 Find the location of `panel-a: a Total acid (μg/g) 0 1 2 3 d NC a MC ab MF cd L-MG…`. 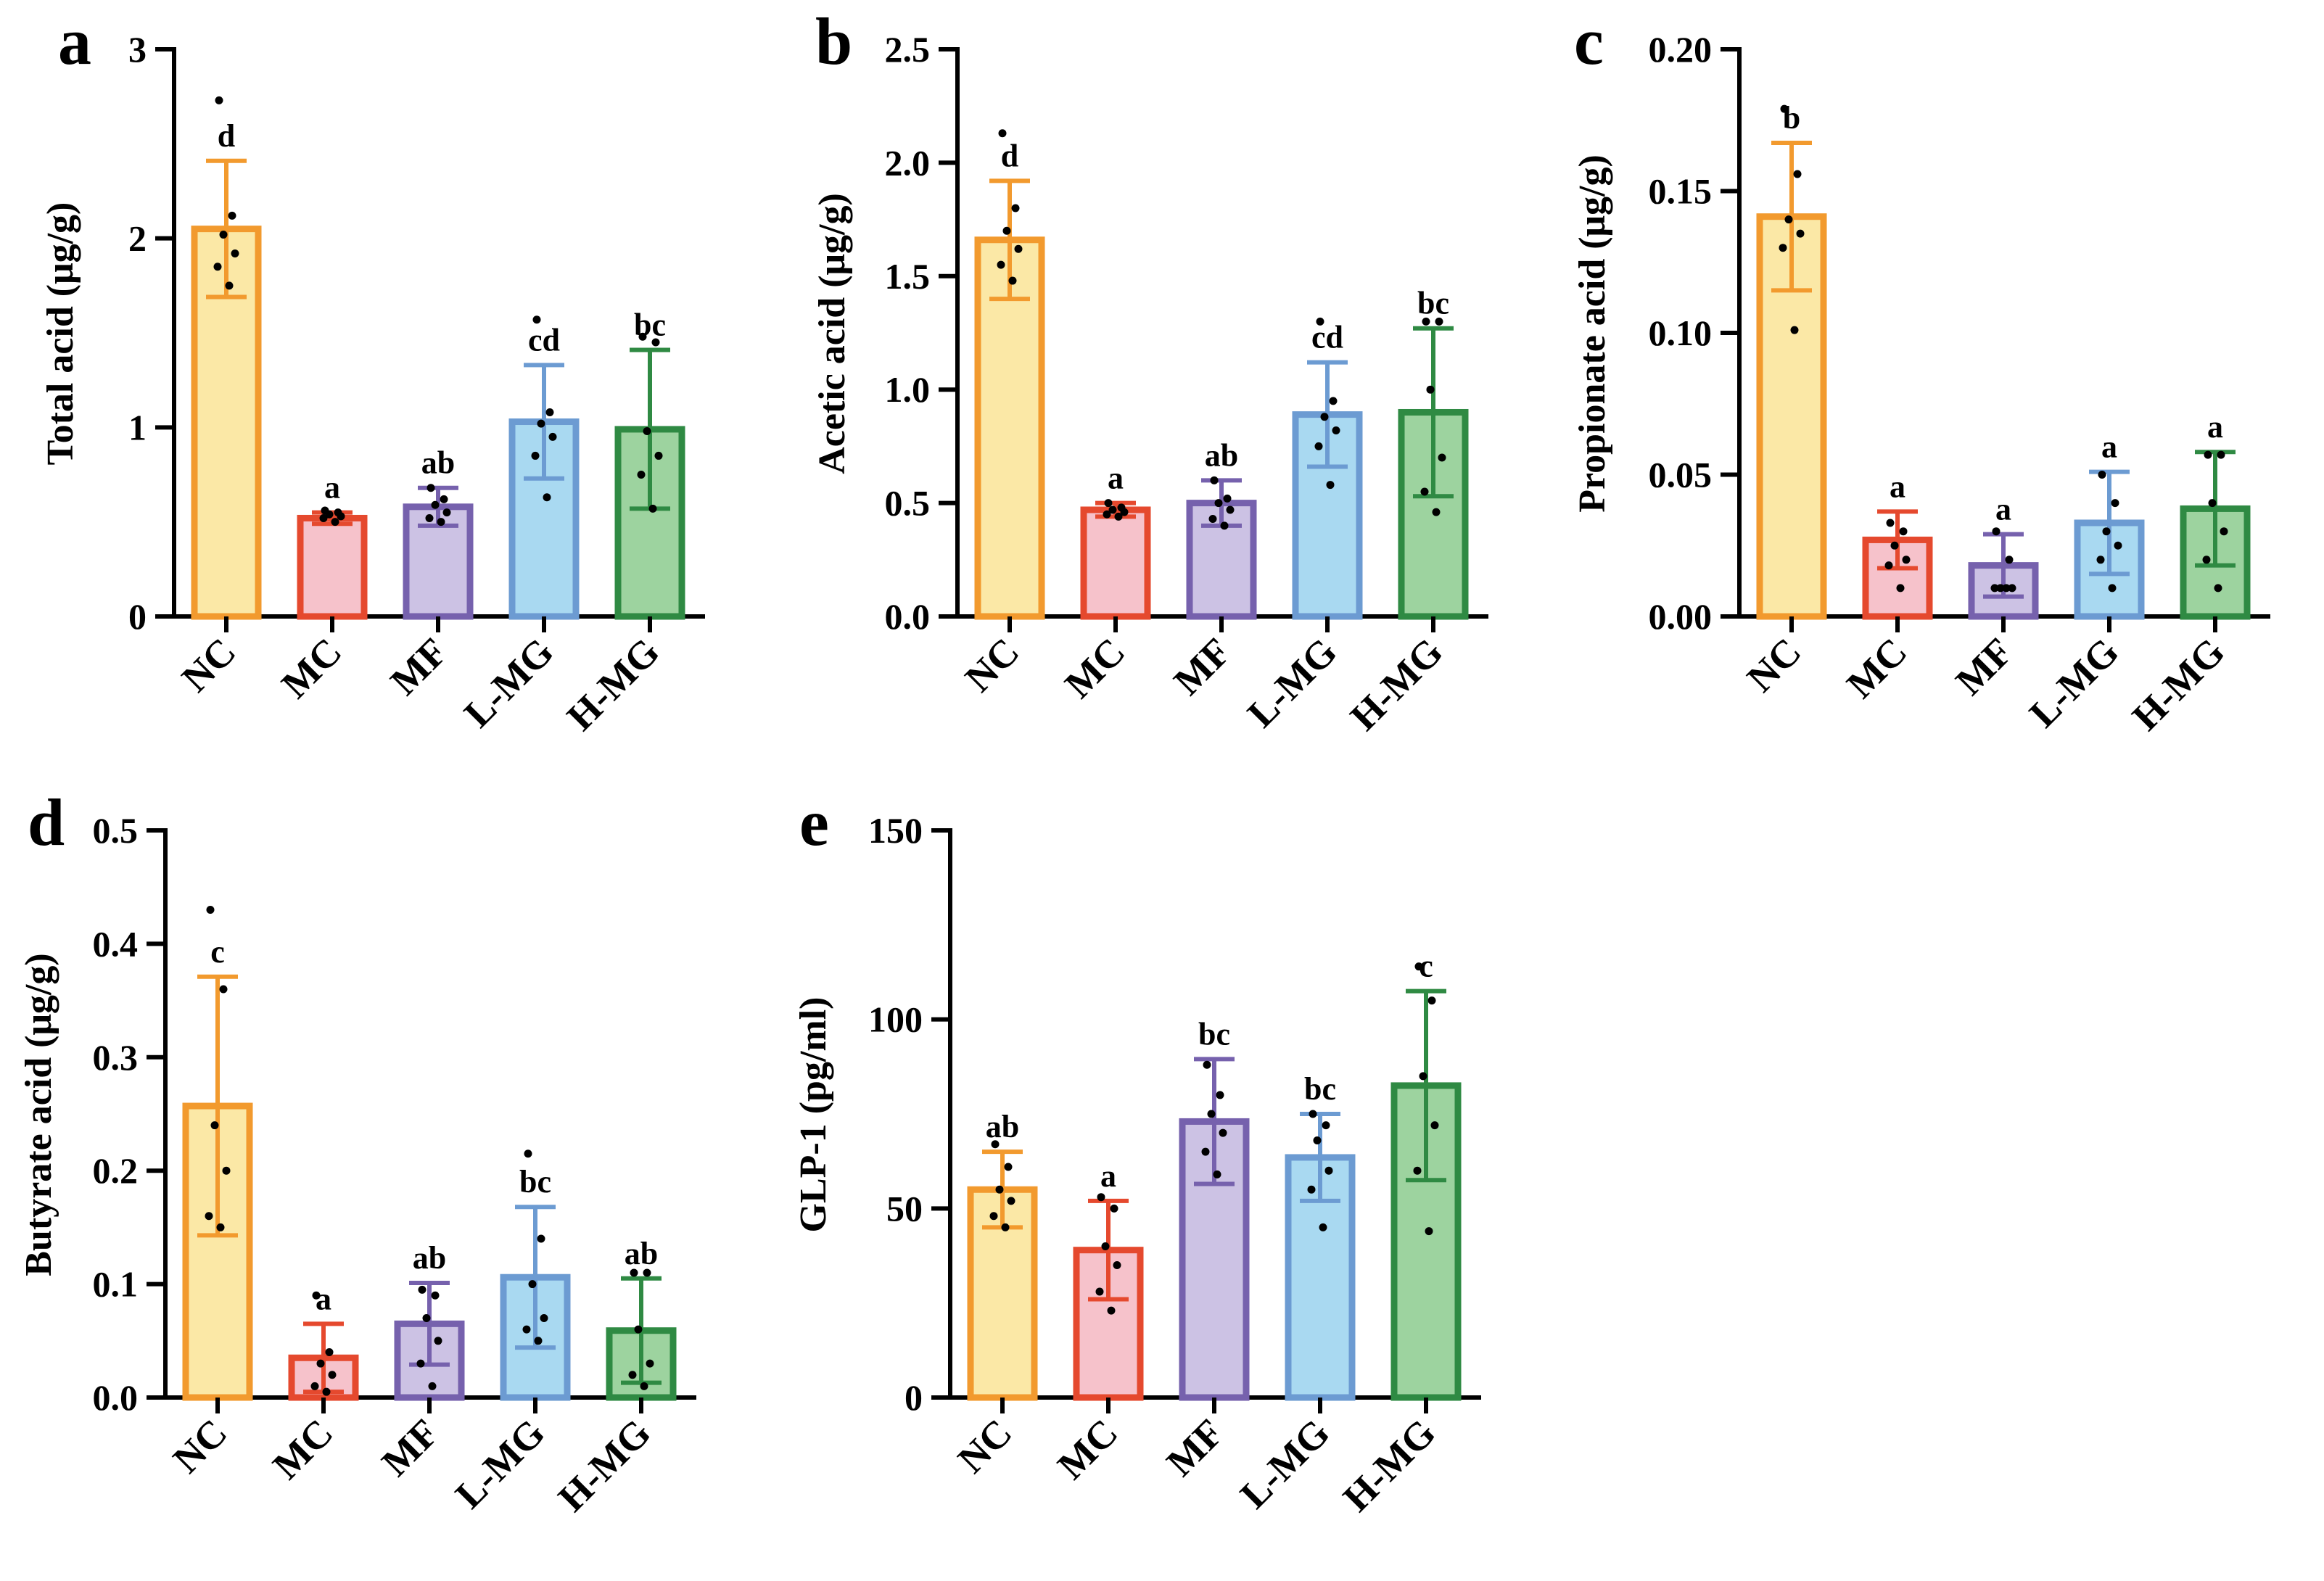

panel-a: a Total acid (μg/g) 0 1 2 3 d NC a MC ab MF cd L-MG… is located at coordinates (372, 371).